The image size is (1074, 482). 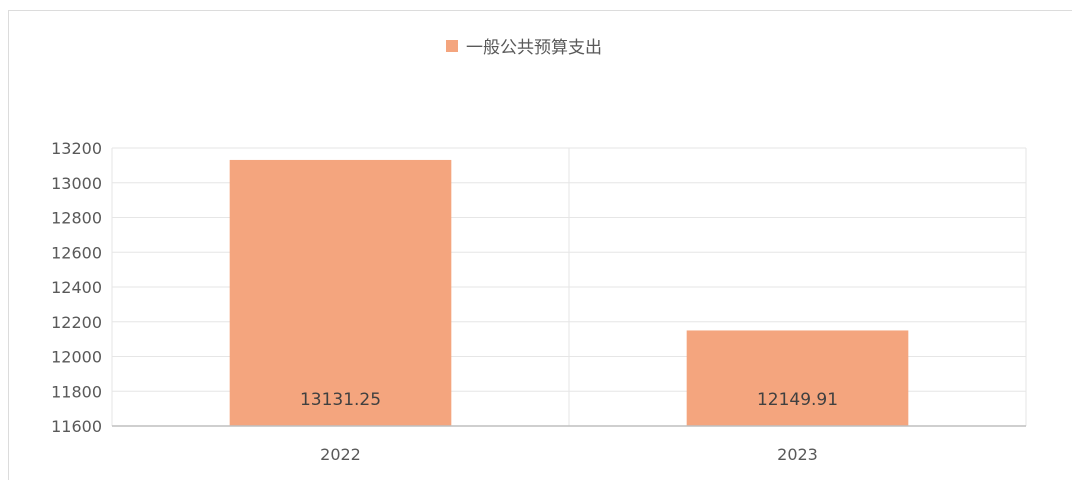 What do you see at coordinates (76, 148) in the screenshot?
I see `y-tick-label: 13200` at bounding box center [76, 148].